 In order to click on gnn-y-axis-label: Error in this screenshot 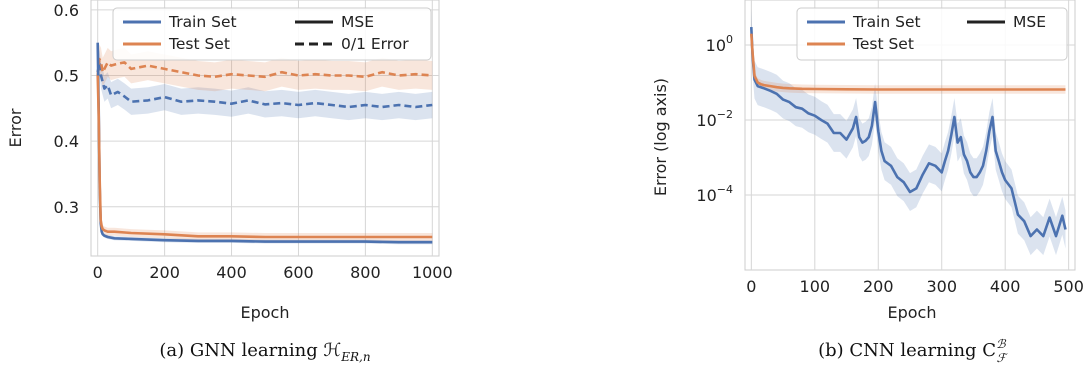, I will do `click(15, 127)`.